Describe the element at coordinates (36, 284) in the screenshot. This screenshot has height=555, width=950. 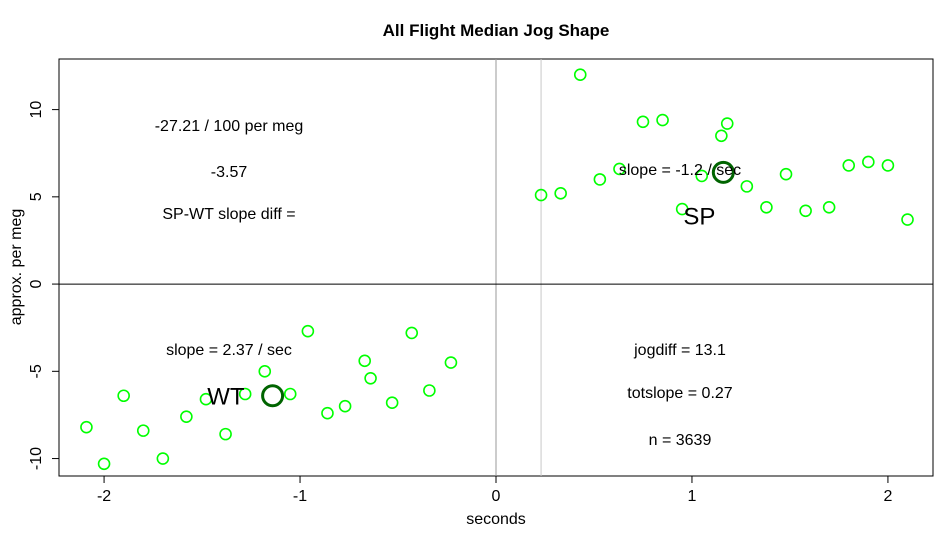
I see `y-tick-label: 0` at that location.